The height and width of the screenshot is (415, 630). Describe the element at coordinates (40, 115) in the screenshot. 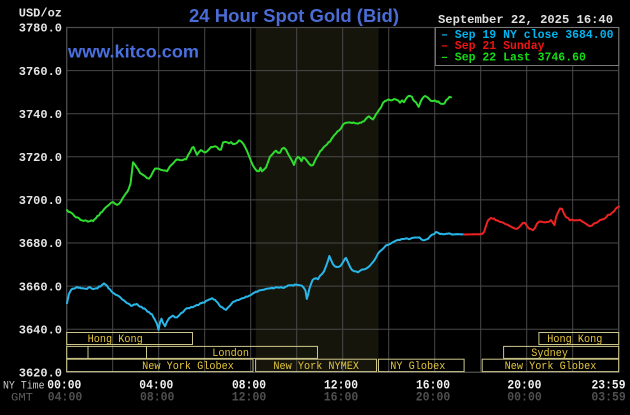

I see `svg-text: 3740.0` at that location.